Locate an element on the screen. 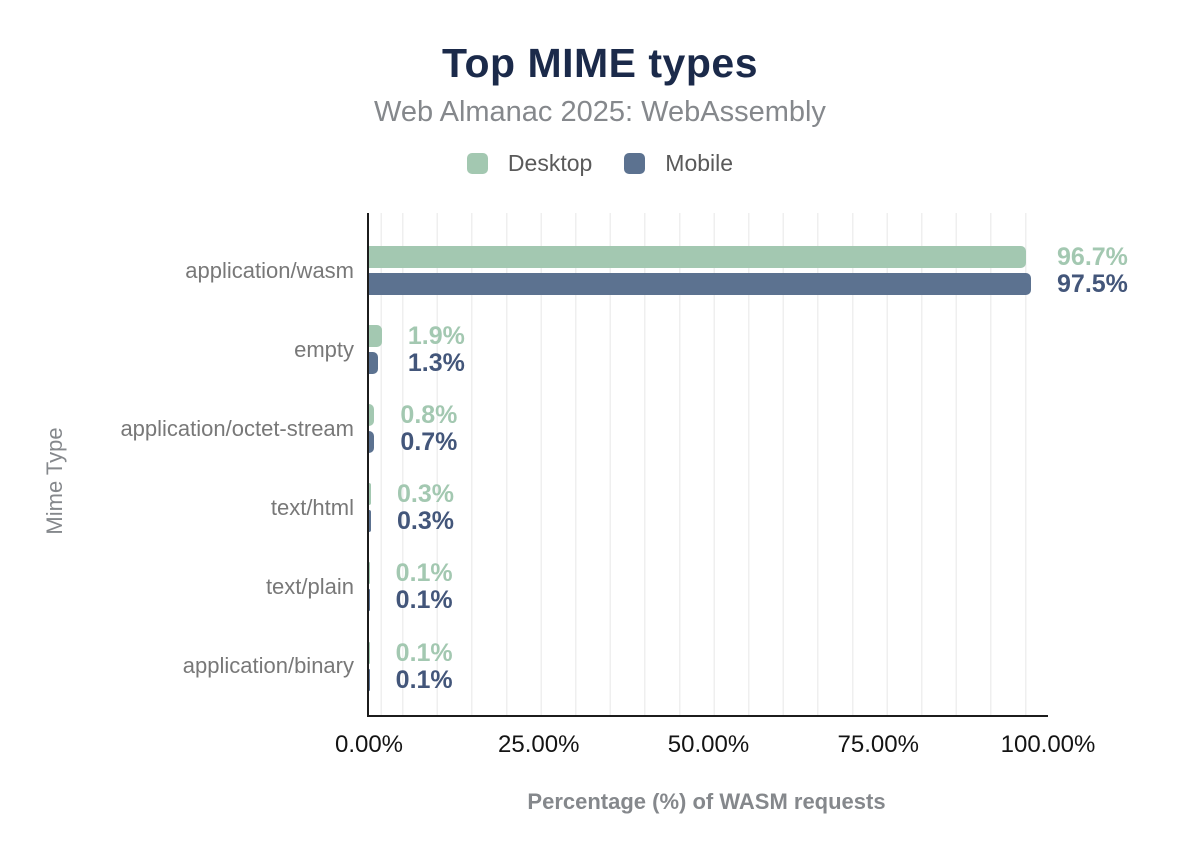 The width and height of the screenshot is (1200, 860). bar-row-application-wasm: application/wasm 96.7% 97.5% is located at coordinates (656, 271).